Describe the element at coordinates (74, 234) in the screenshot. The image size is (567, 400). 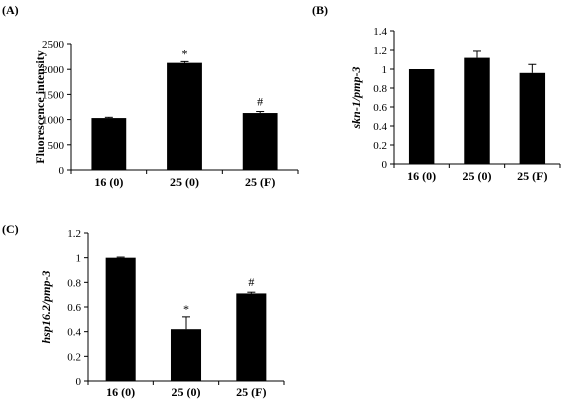
I see `panel-c-ytick-label: 1.2` at that location.